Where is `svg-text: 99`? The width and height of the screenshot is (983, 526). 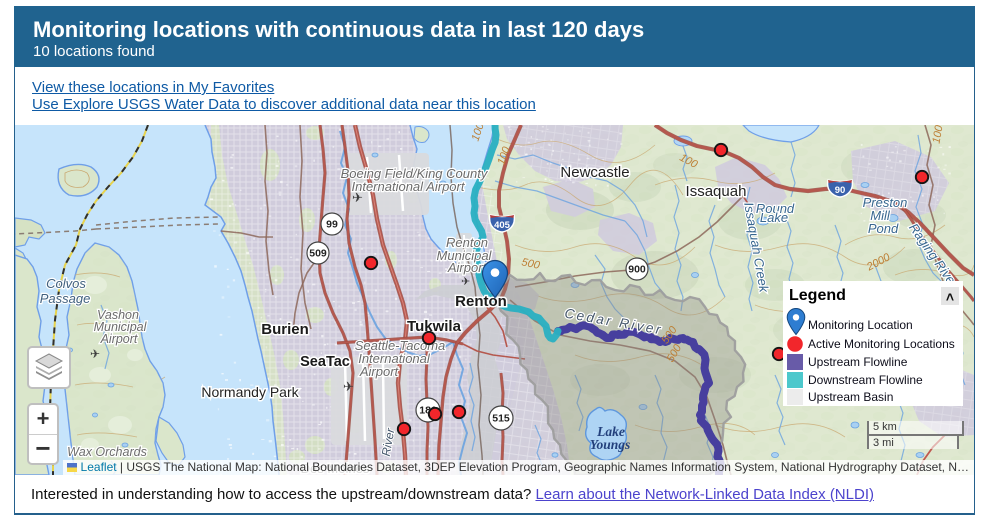
svg-text: 99 is located at coordinates (332, 225).